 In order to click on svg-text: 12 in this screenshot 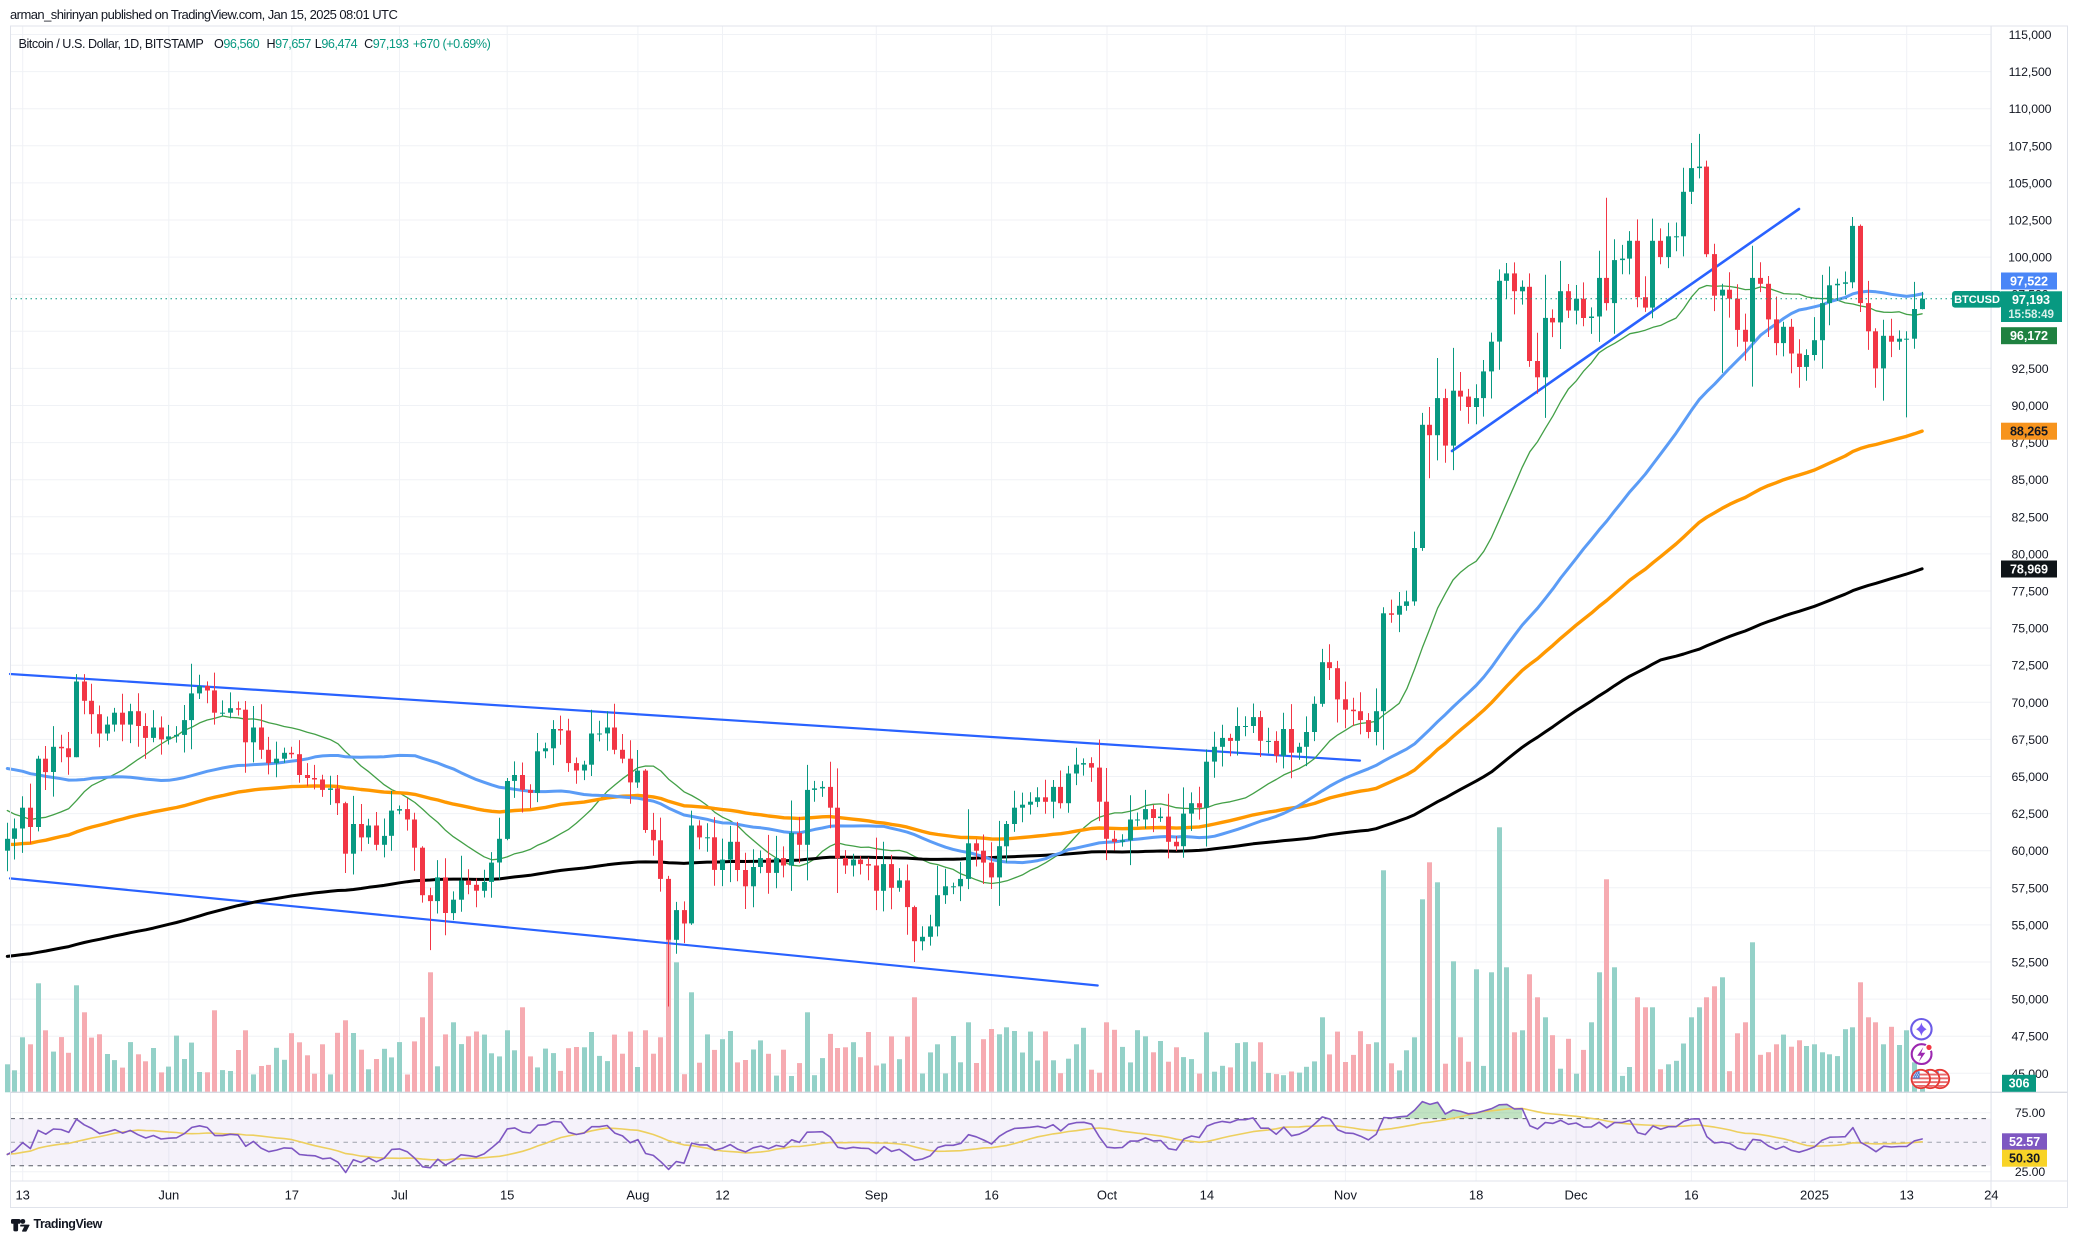, I will do `click(722, 1195)`.